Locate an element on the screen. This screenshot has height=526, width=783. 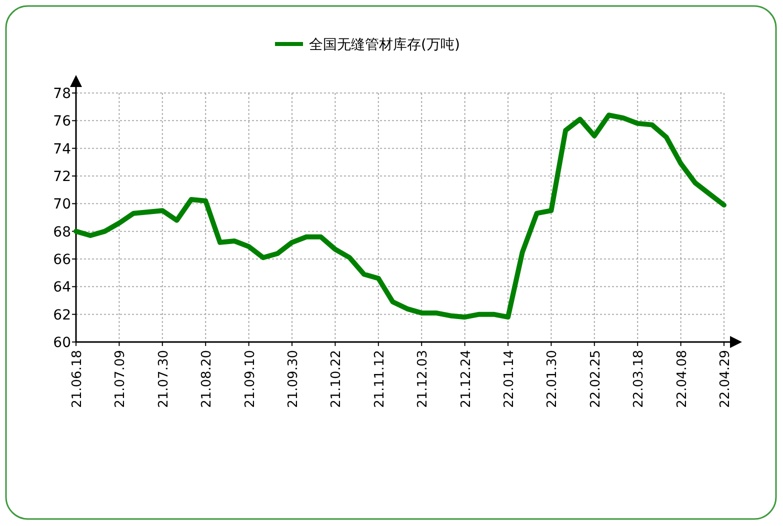
x-tick-label: 21.09.30 is located at coordinates (293, 379).